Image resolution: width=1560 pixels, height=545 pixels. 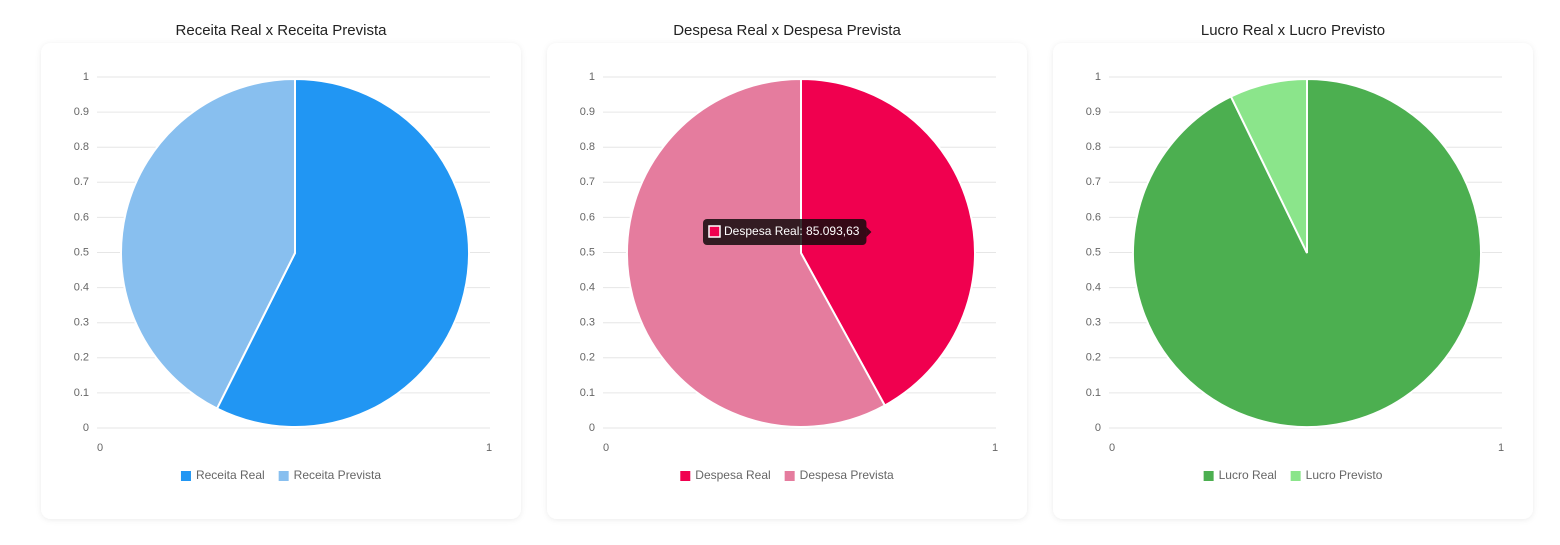 I want to click on legend-label: Despesa Real, so click(x=732, y=475).